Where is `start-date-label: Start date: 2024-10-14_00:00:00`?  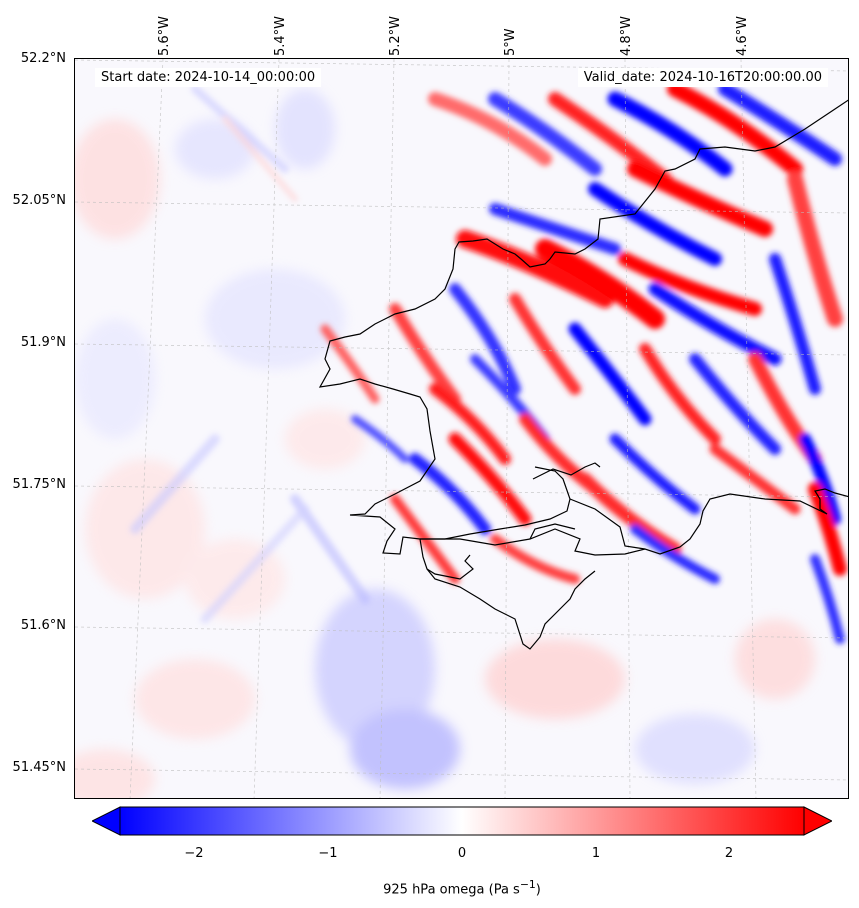 start-date-label: Start date: 2024-10-14_00:00:00 is located at coordinates (208, 77).